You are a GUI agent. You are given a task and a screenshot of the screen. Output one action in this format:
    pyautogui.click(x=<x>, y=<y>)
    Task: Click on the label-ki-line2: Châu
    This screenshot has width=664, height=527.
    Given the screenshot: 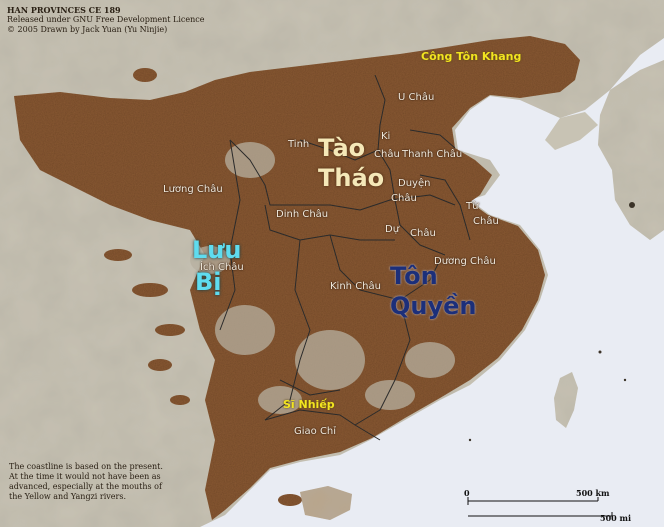 What is the action you would take?
    pyautogui.click(x=387, y=154)
    